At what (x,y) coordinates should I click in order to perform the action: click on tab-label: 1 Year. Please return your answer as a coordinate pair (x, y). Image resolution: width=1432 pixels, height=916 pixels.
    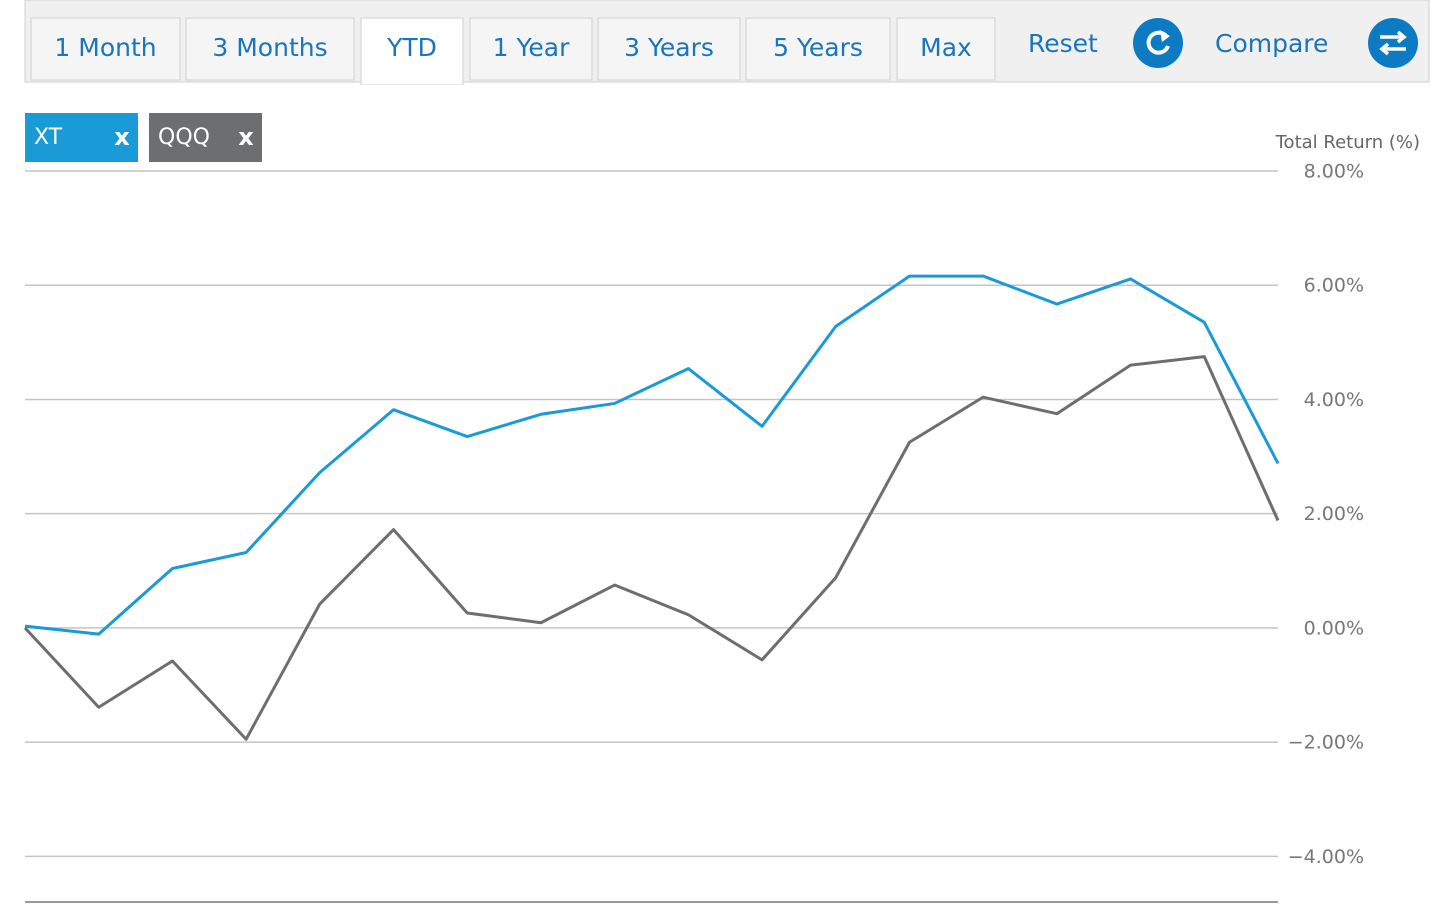
    Looking at the image, I should click on (532, 47).